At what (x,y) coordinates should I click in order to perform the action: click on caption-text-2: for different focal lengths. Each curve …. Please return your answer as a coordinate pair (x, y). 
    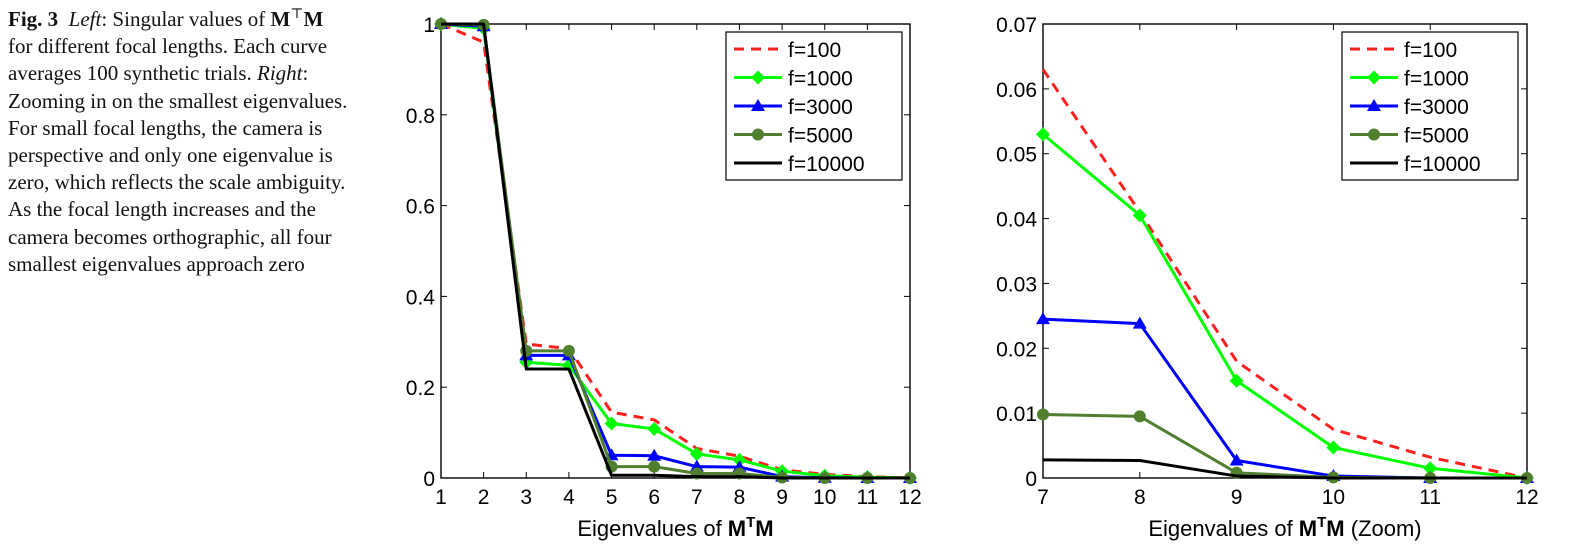
    Looking at the image, I should click on (168, 60).